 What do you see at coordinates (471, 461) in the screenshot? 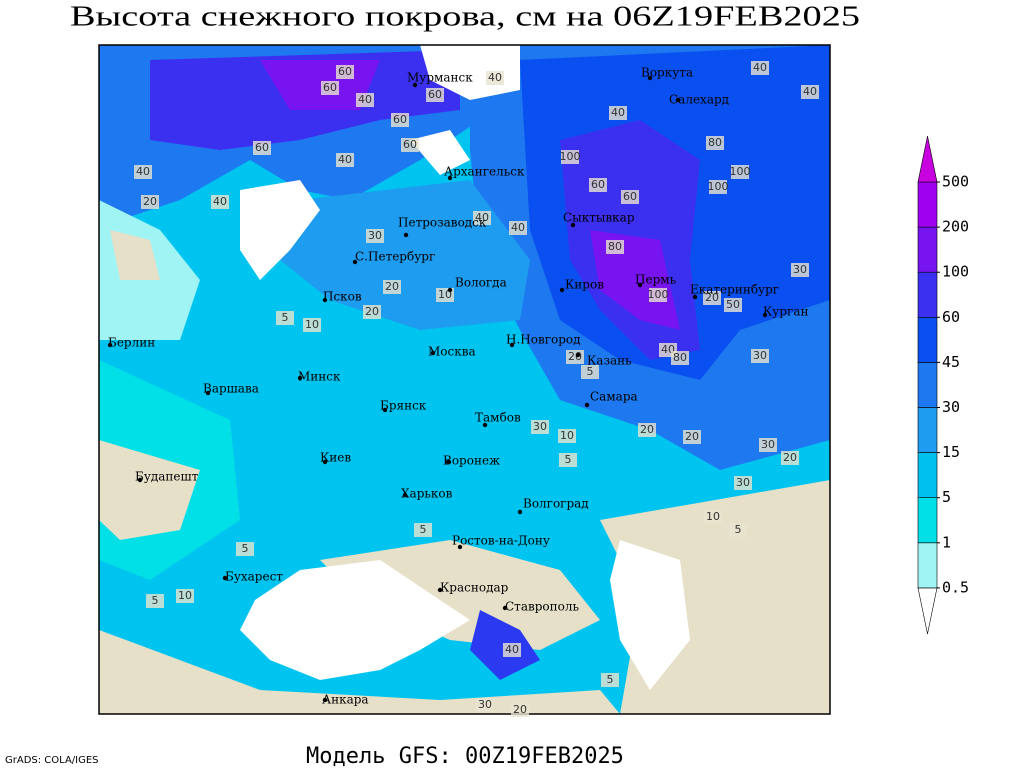
I see `city-label: Воронеж` at bounding box center [471, 461].